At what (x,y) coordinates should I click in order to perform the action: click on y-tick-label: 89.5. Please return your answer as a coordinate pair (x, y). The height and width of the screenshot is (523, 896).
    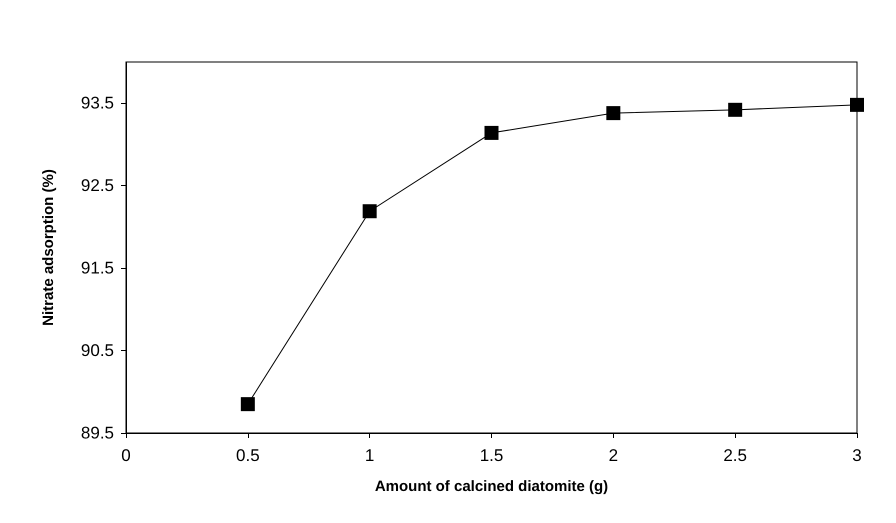
    Looking at the image, I should click on (97, 433).